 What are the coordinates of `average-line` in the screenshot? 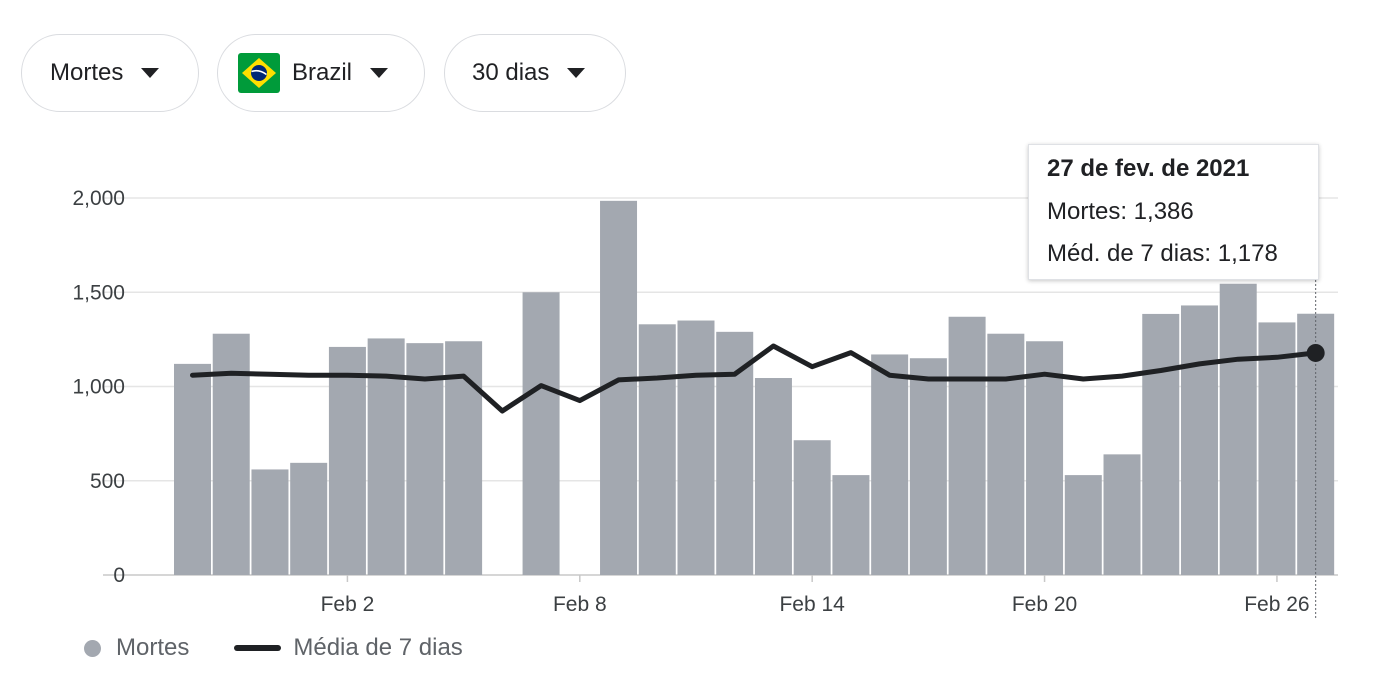 It's located at (754, 378).